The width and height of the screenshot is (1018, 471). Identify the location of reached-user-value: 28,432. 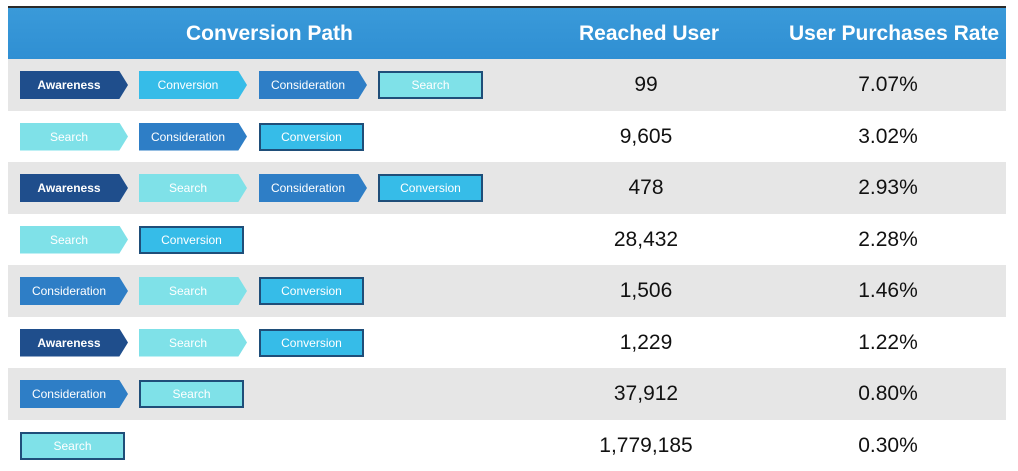
(646, 240).